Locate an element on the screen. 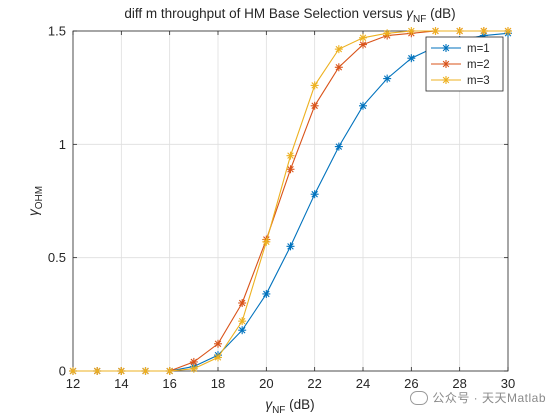 The width and height of the screenshot is (560, 420). x-tick-label: 24 is located at coordinates (363, 383).